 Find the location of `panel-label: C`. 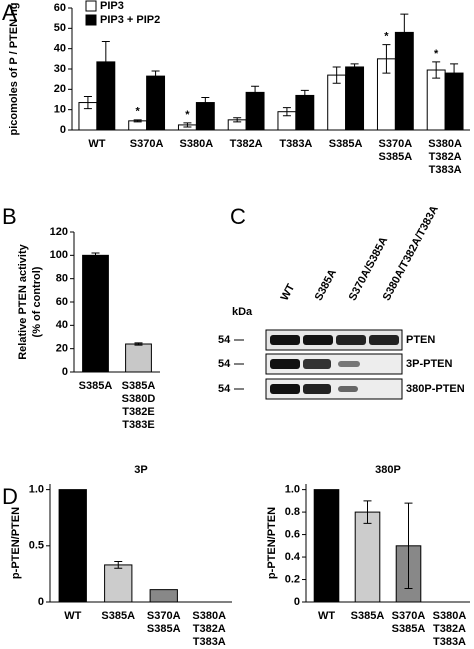

panel-label: C is located at coordinates (238, 216).